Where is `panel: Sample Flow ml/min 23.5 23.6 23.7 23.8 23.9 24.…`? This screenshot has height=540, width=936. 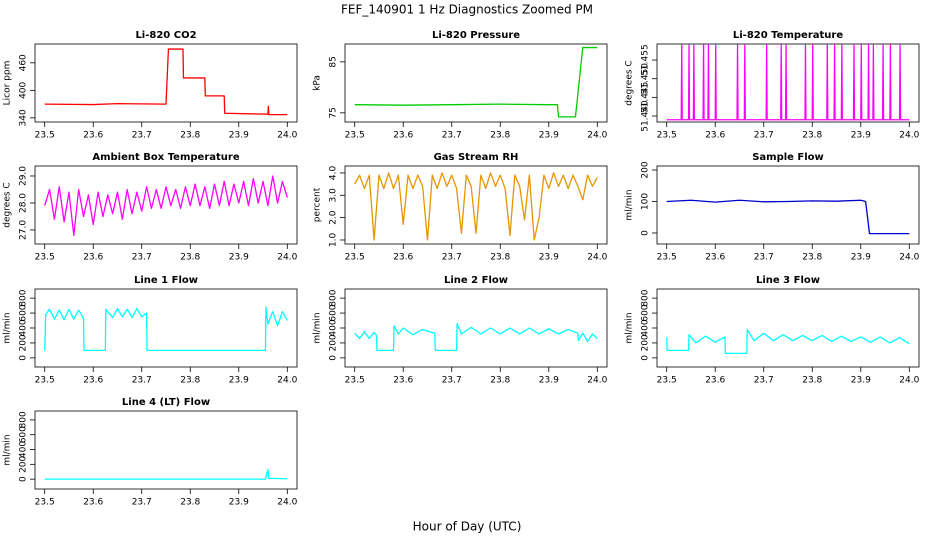 panel: Sample Flow ml/min 23.5 23.6 23.7 23.8 23.9 24.… is located at coordinates (772, 207).